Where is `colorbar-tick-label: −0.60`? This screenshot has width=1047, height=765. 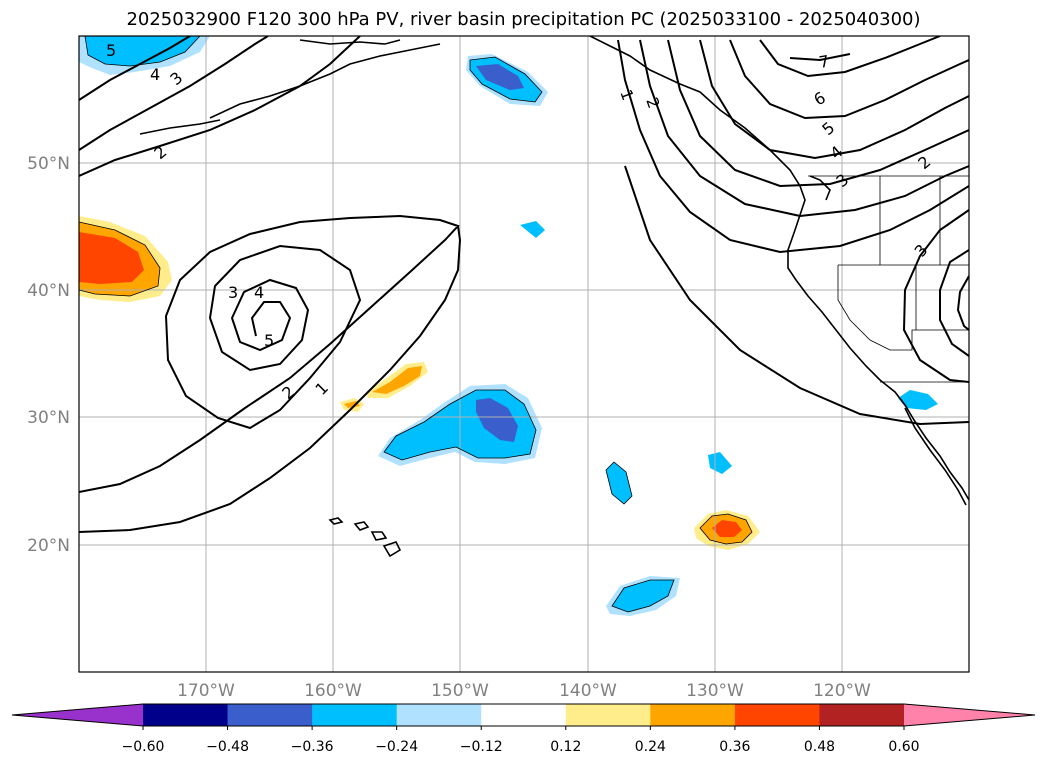
colorbar-tick-label: −0.60 is located at coordinates (143, 747).